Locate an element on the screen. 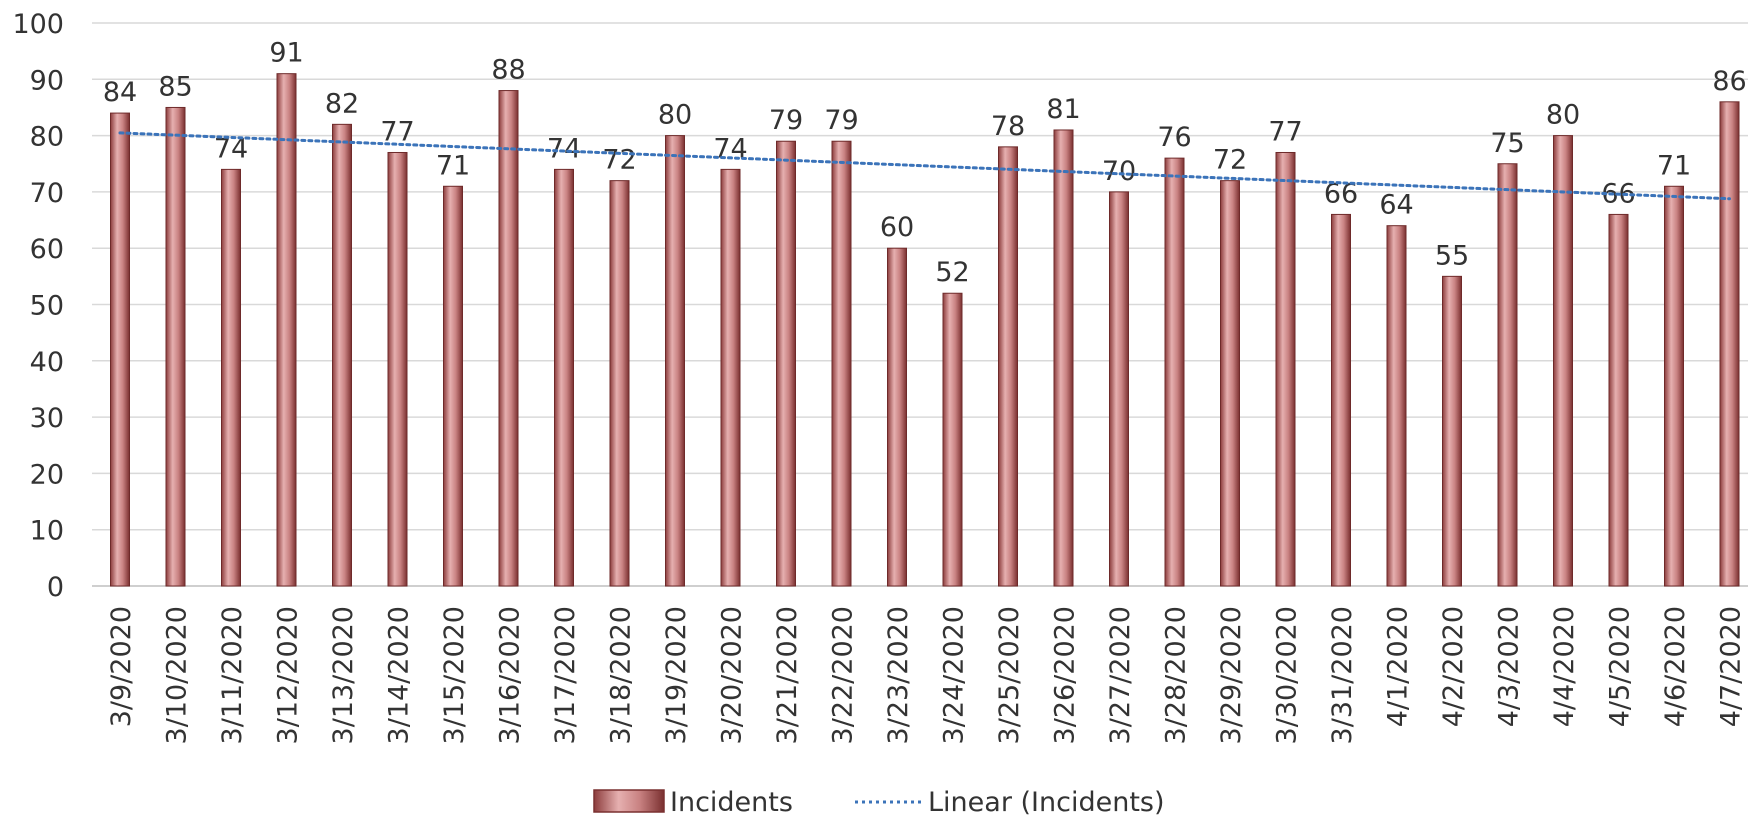 The height and width of the screenshot is (819, 1748). data-label: 82 is located at coordinates (342, 103).